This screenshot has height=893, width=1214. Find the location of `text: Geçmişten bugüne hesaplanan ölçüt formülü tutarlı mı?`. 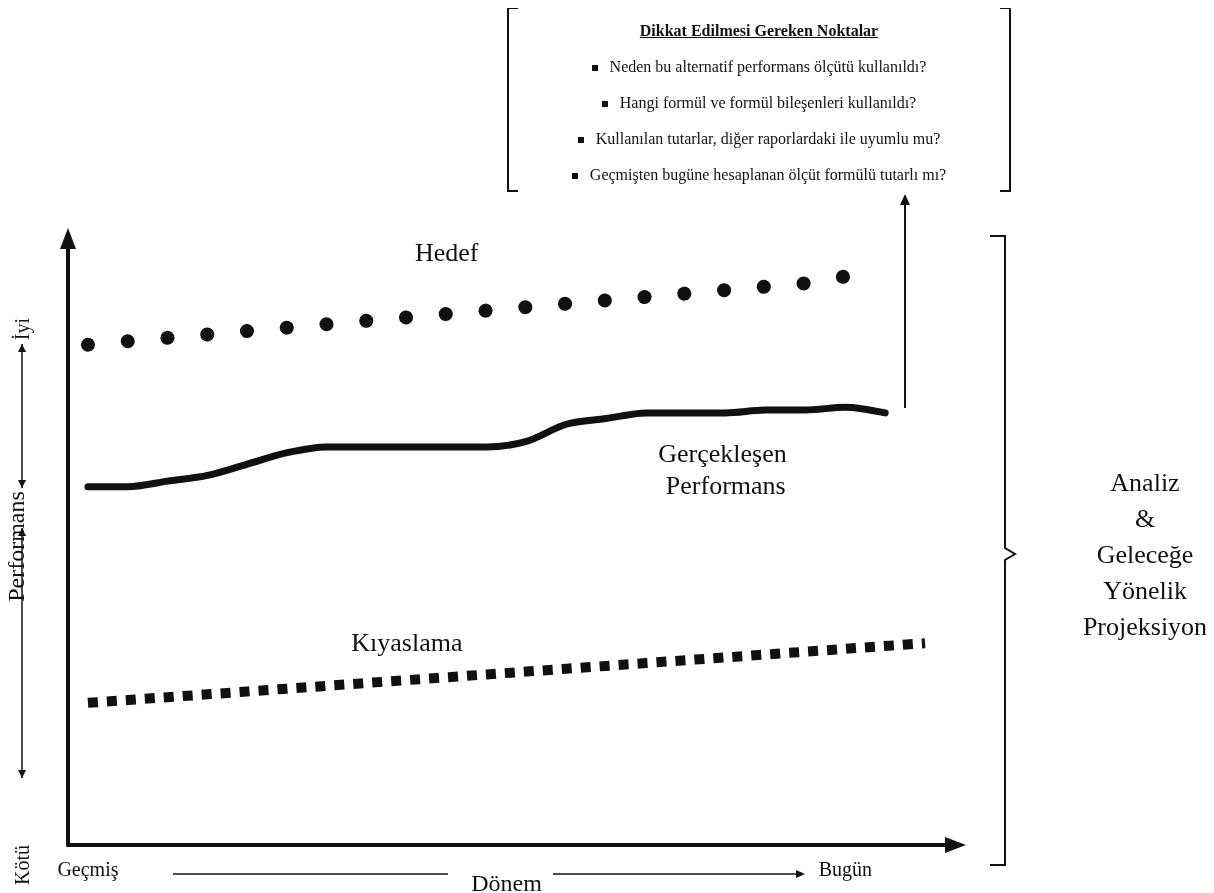

text: Geçmişten bugüne hesaplanan ölçüt formülü tutarlı mı? is located at coordinates (768, 174).